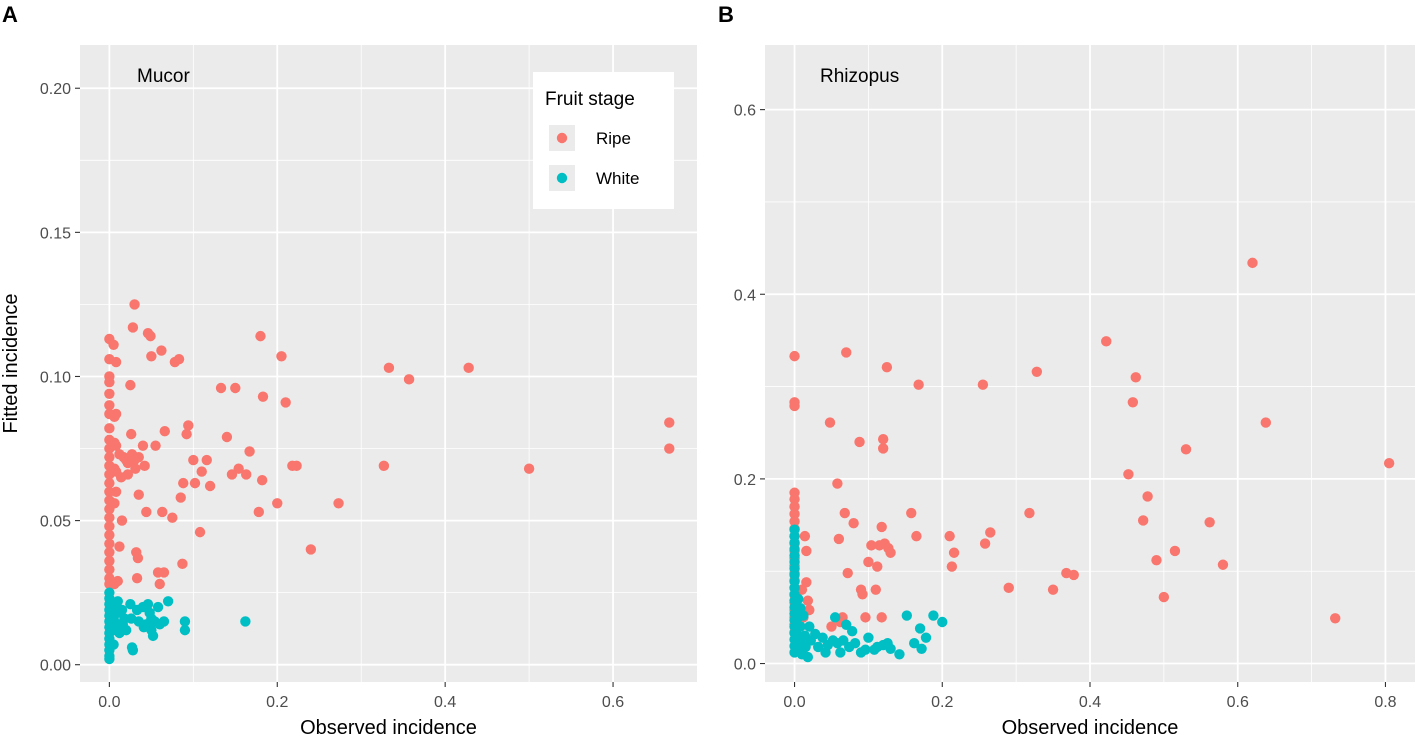 Image resolution: width=1417 pixels, height=738 pixels. Describe the element at coordinates (590, 99) in the screenshot. I see `legend-title: Fruit stage` at that location.